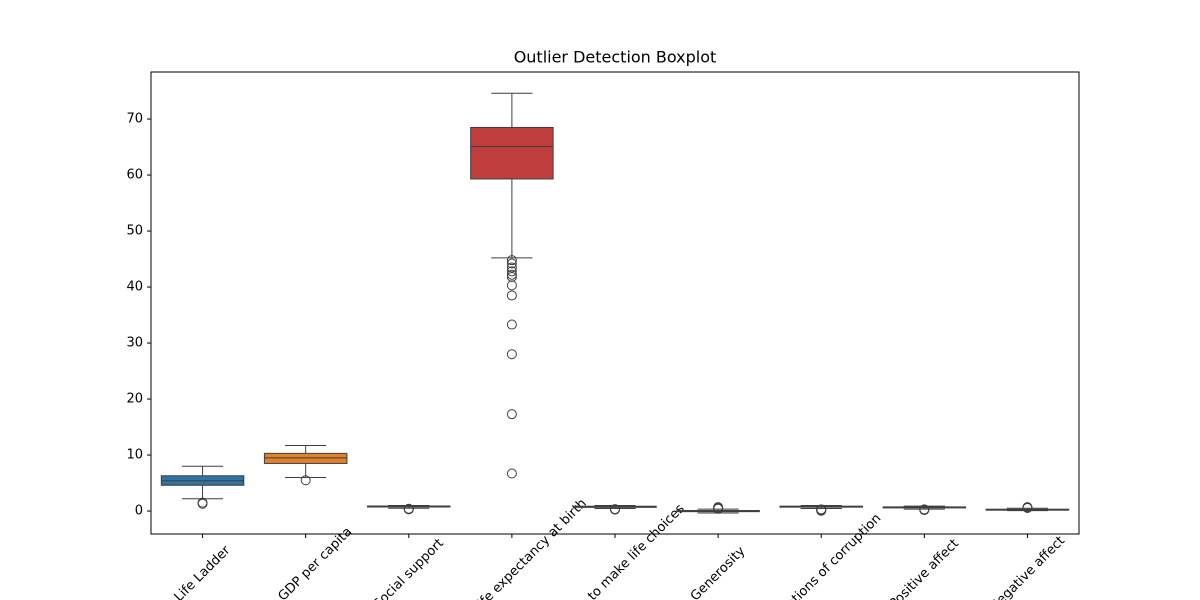 This screenshot has width=1200, height=600. What do you see at coordinates (615, 57) in the screenshot?
I see `chart-title: Outlier Detection Boxplot` at bounding box center [615, 57].